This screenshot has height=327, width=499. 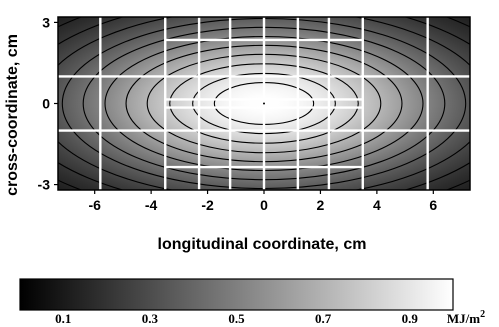 I want to click on colorbar-ticks: 0.1 0.3 0.5 0.7 0.9, so click(x=236, y=318).